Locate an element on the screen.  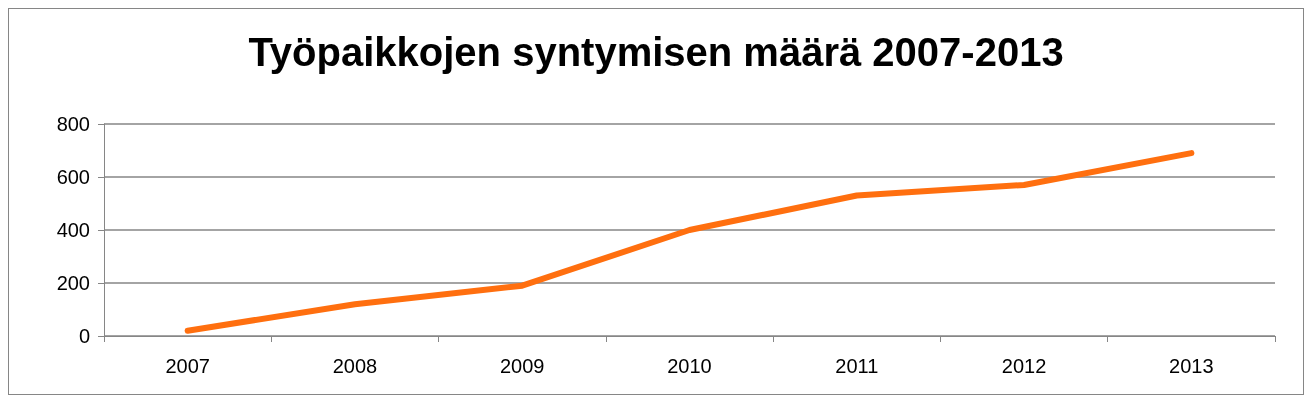
y-tick-label: 600 is located at coordinates (73, 177).